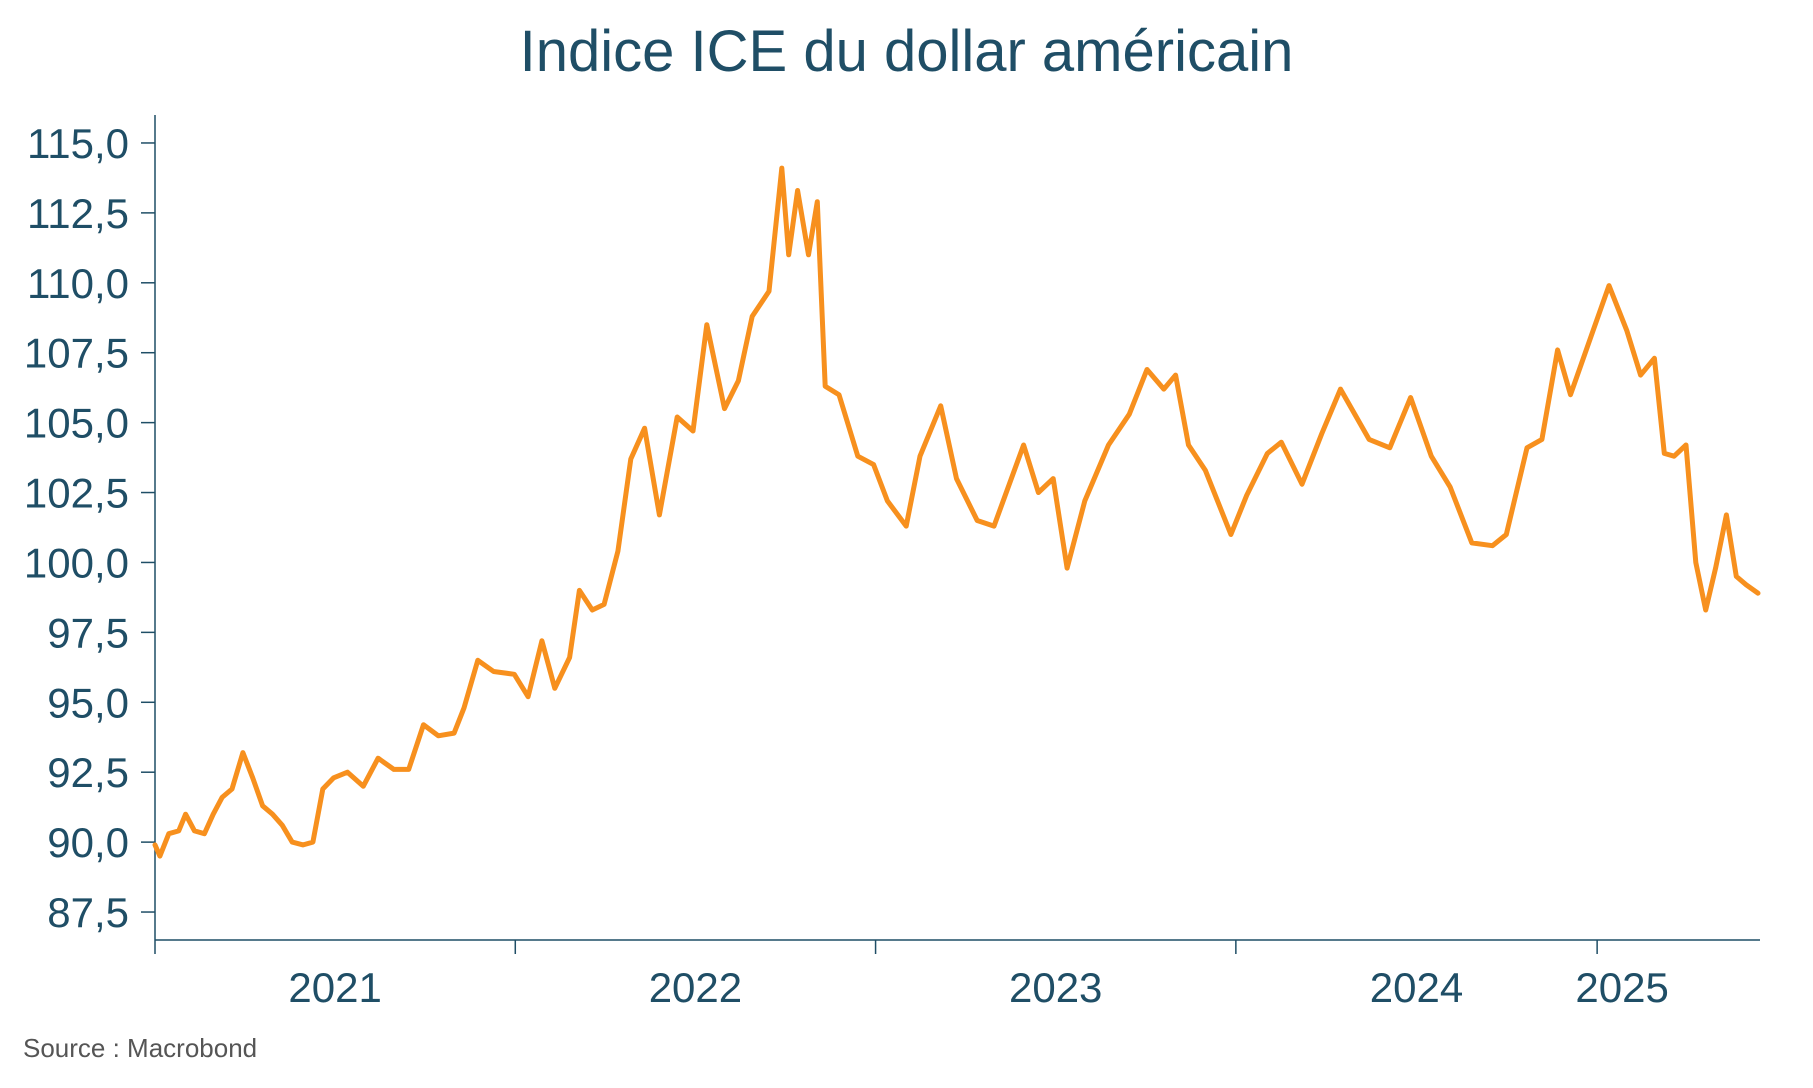  I want to click on x-tick-label: 2022, so click(695, 987).